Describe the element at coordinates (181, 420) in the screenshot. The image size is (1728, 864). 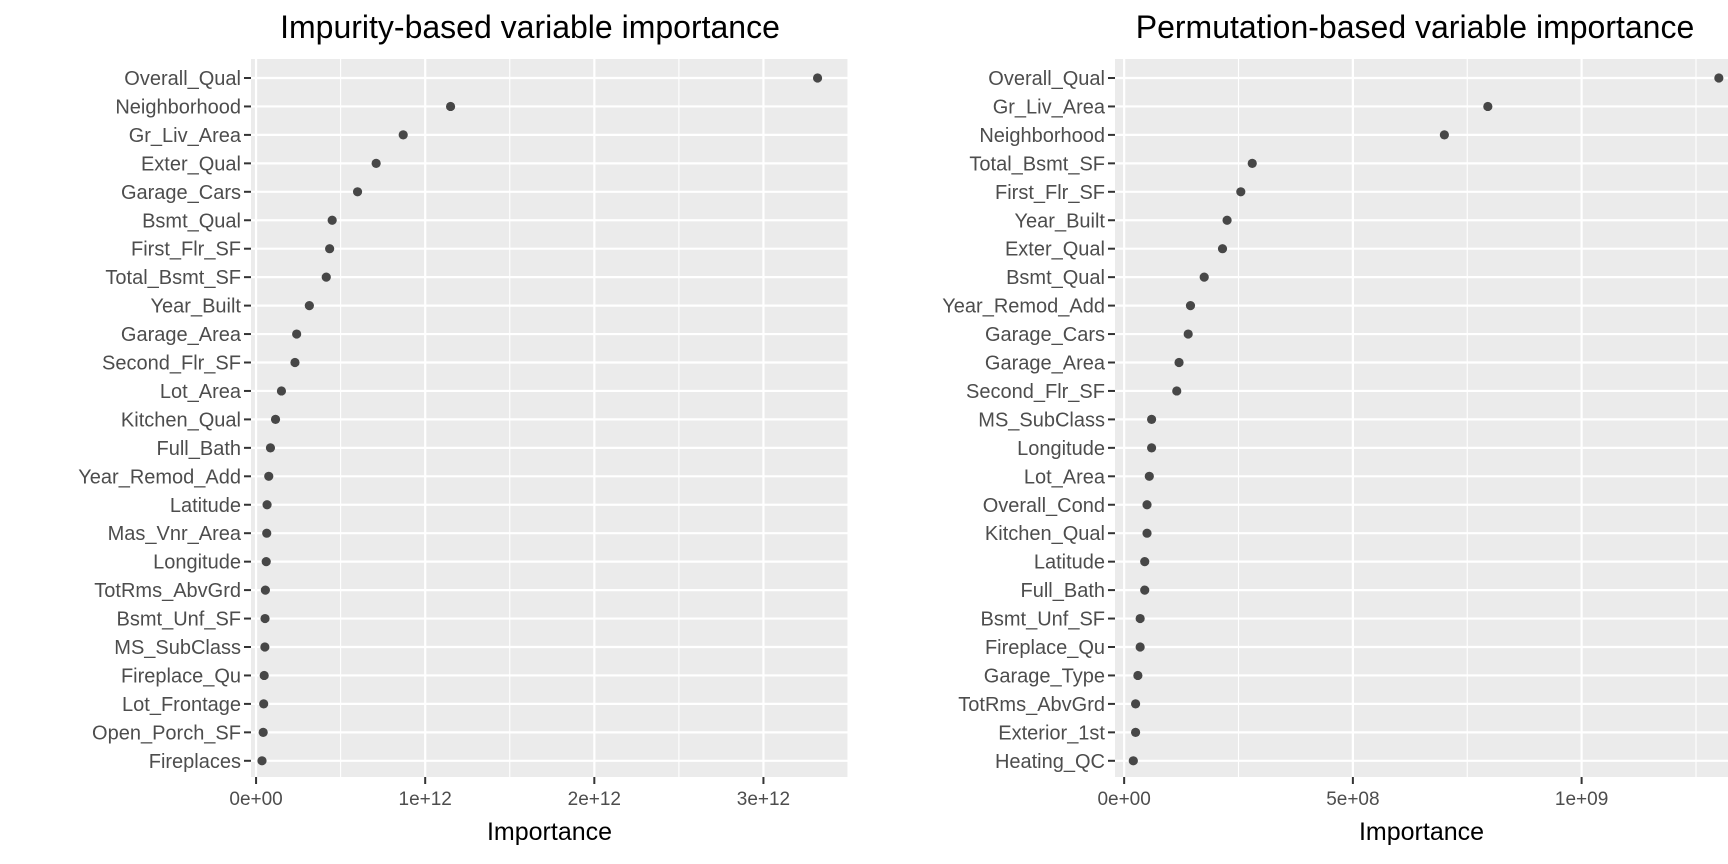
I see `y-tick-label: Kitchen_Qual` at that location.